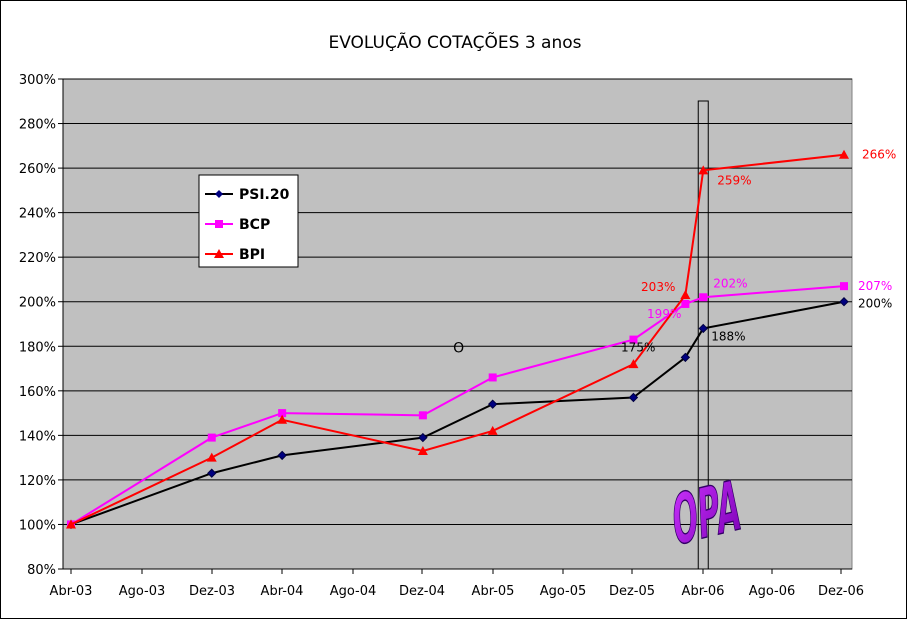  Describe the element at coordinates (638, 347) in the screenshot. I see `data-label: 175%` at that location.